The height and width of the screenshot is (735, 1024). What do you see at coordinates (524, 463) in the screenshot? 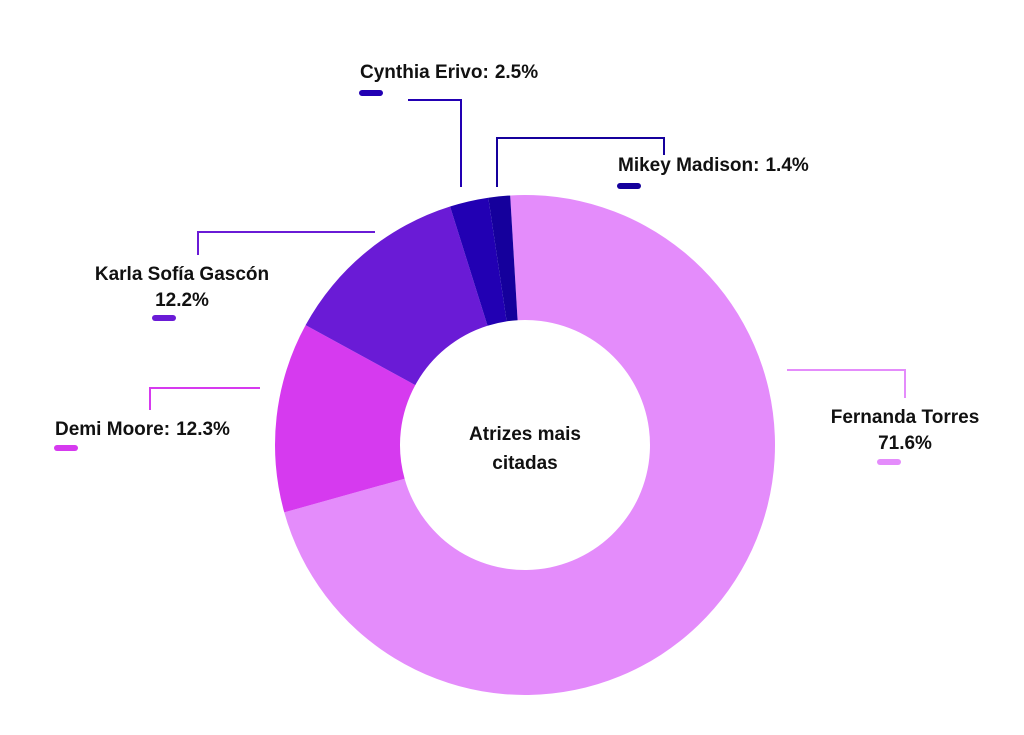
I see `center-label: citadas` at bounding box center [524, 463].